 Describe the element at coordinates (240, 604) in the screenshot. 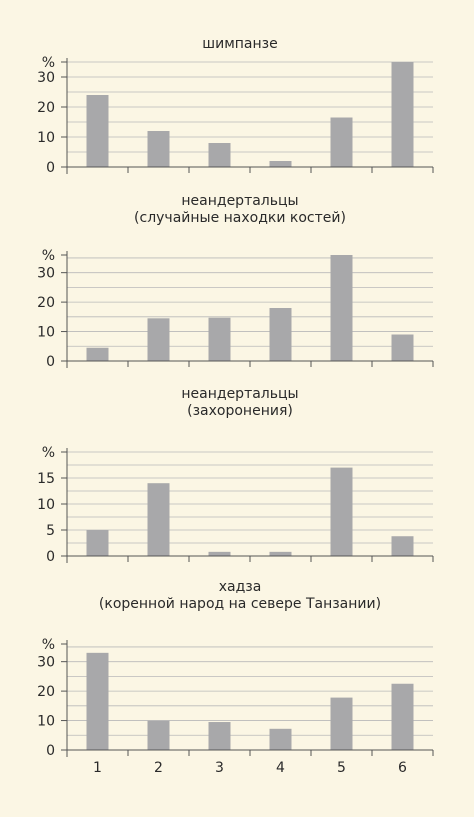

I see `chart-title: (коренной народ на севере Танзании)` at that location.